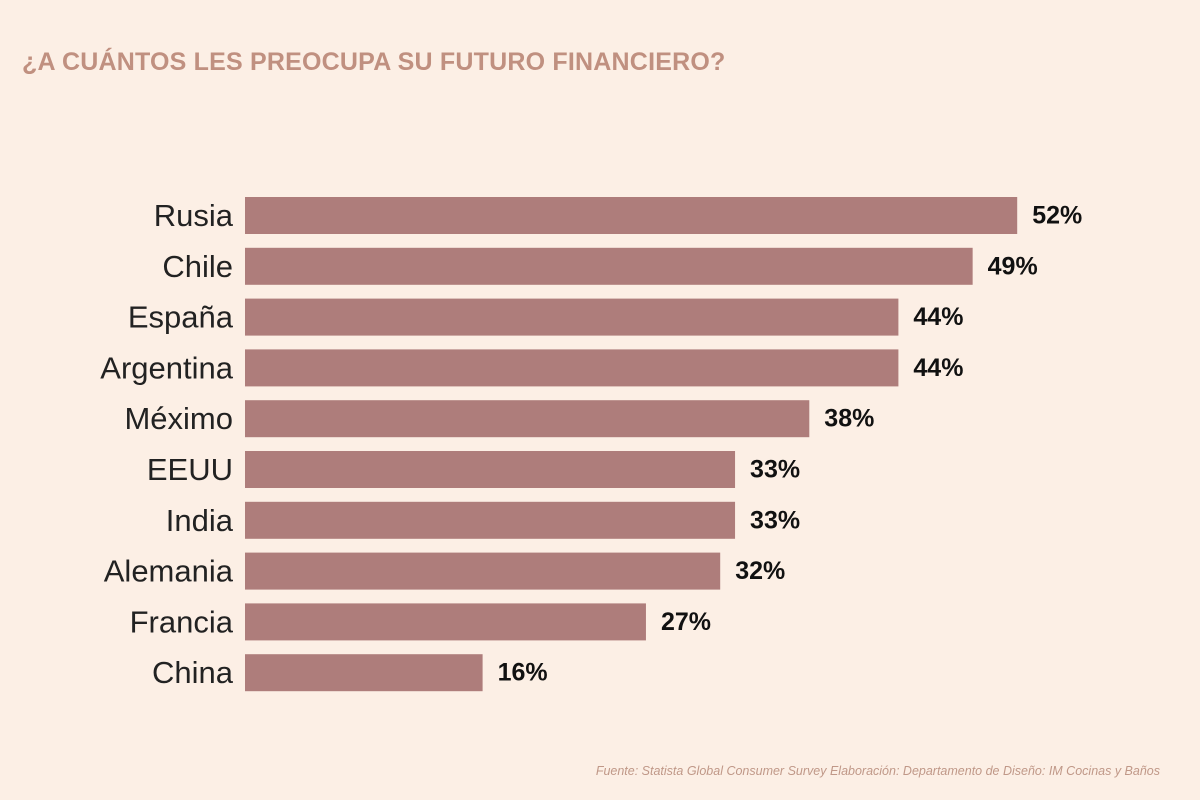 The height and width of the screenshot is (800, 1200). I want to click on bar-españa, so click(572, 317).